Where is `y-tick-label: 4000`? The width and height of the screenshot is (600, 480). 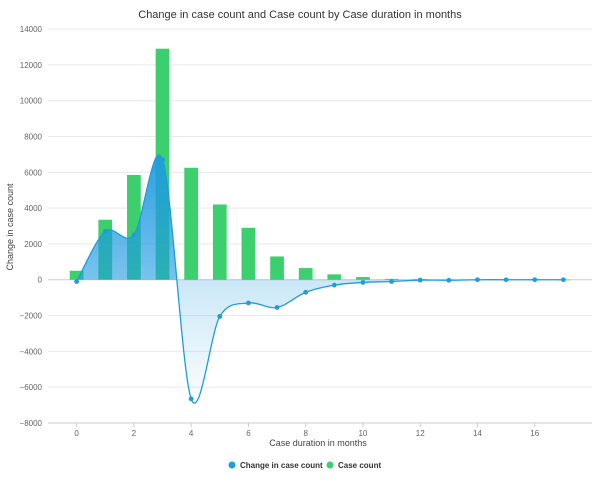
y-tick-label: 4000 is located at coordinates (33, 208).